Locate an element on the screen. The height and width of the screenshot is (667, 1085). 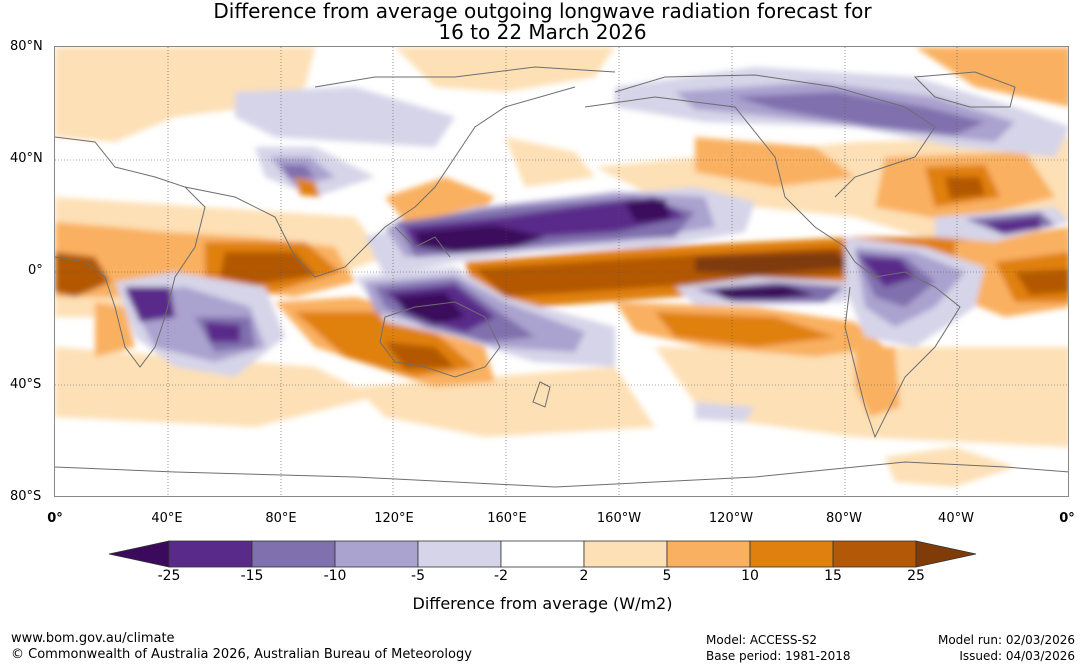
lon-label-160e: 160°E is located at coordinates (507, 518).